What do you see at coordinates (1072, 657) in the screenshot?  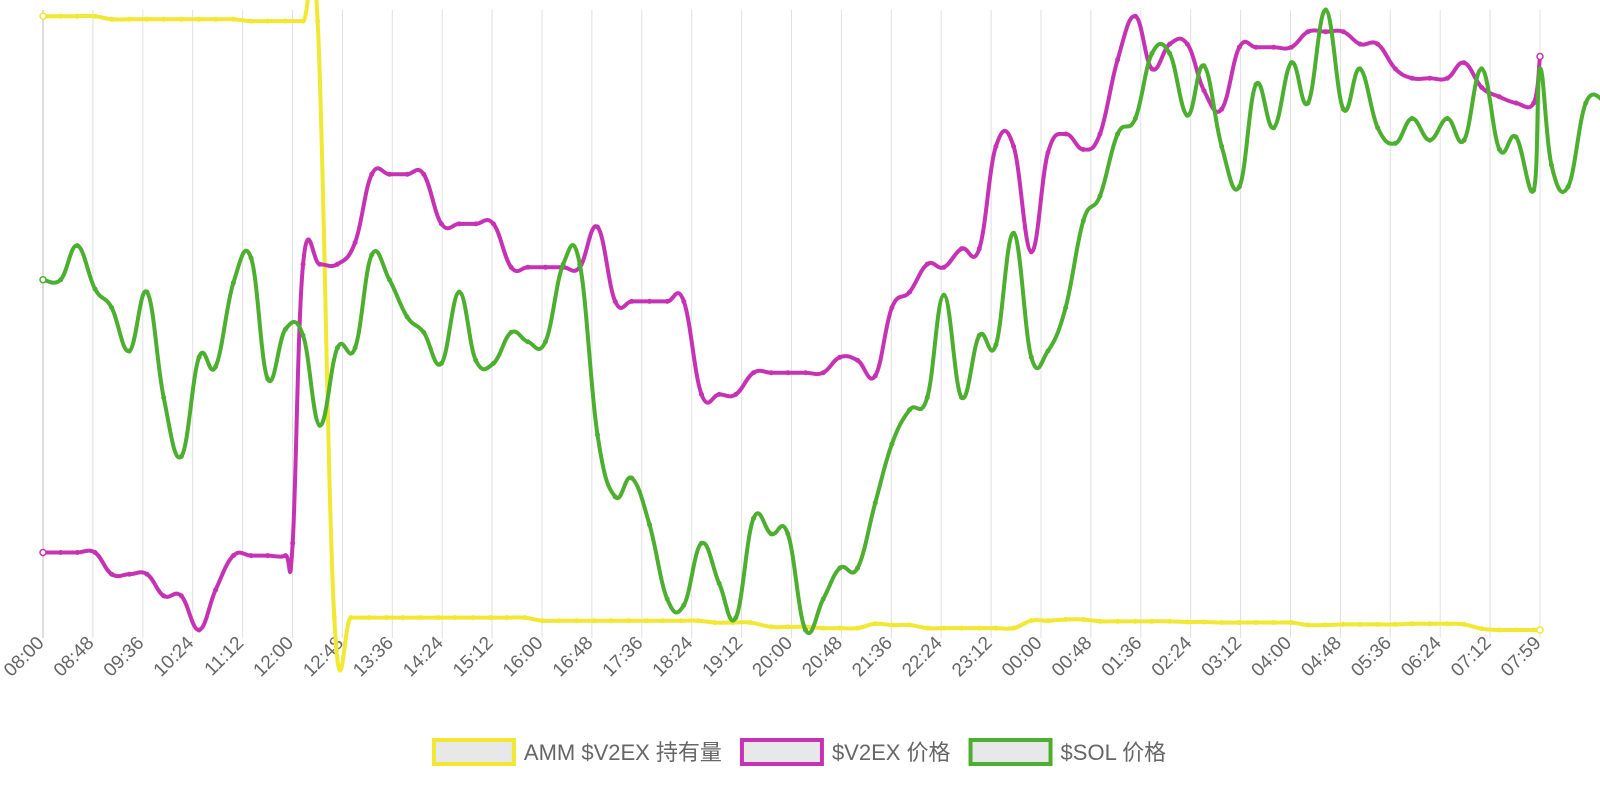 I see `x-tick-label: 00:48` at bounding box center [1072, 657].